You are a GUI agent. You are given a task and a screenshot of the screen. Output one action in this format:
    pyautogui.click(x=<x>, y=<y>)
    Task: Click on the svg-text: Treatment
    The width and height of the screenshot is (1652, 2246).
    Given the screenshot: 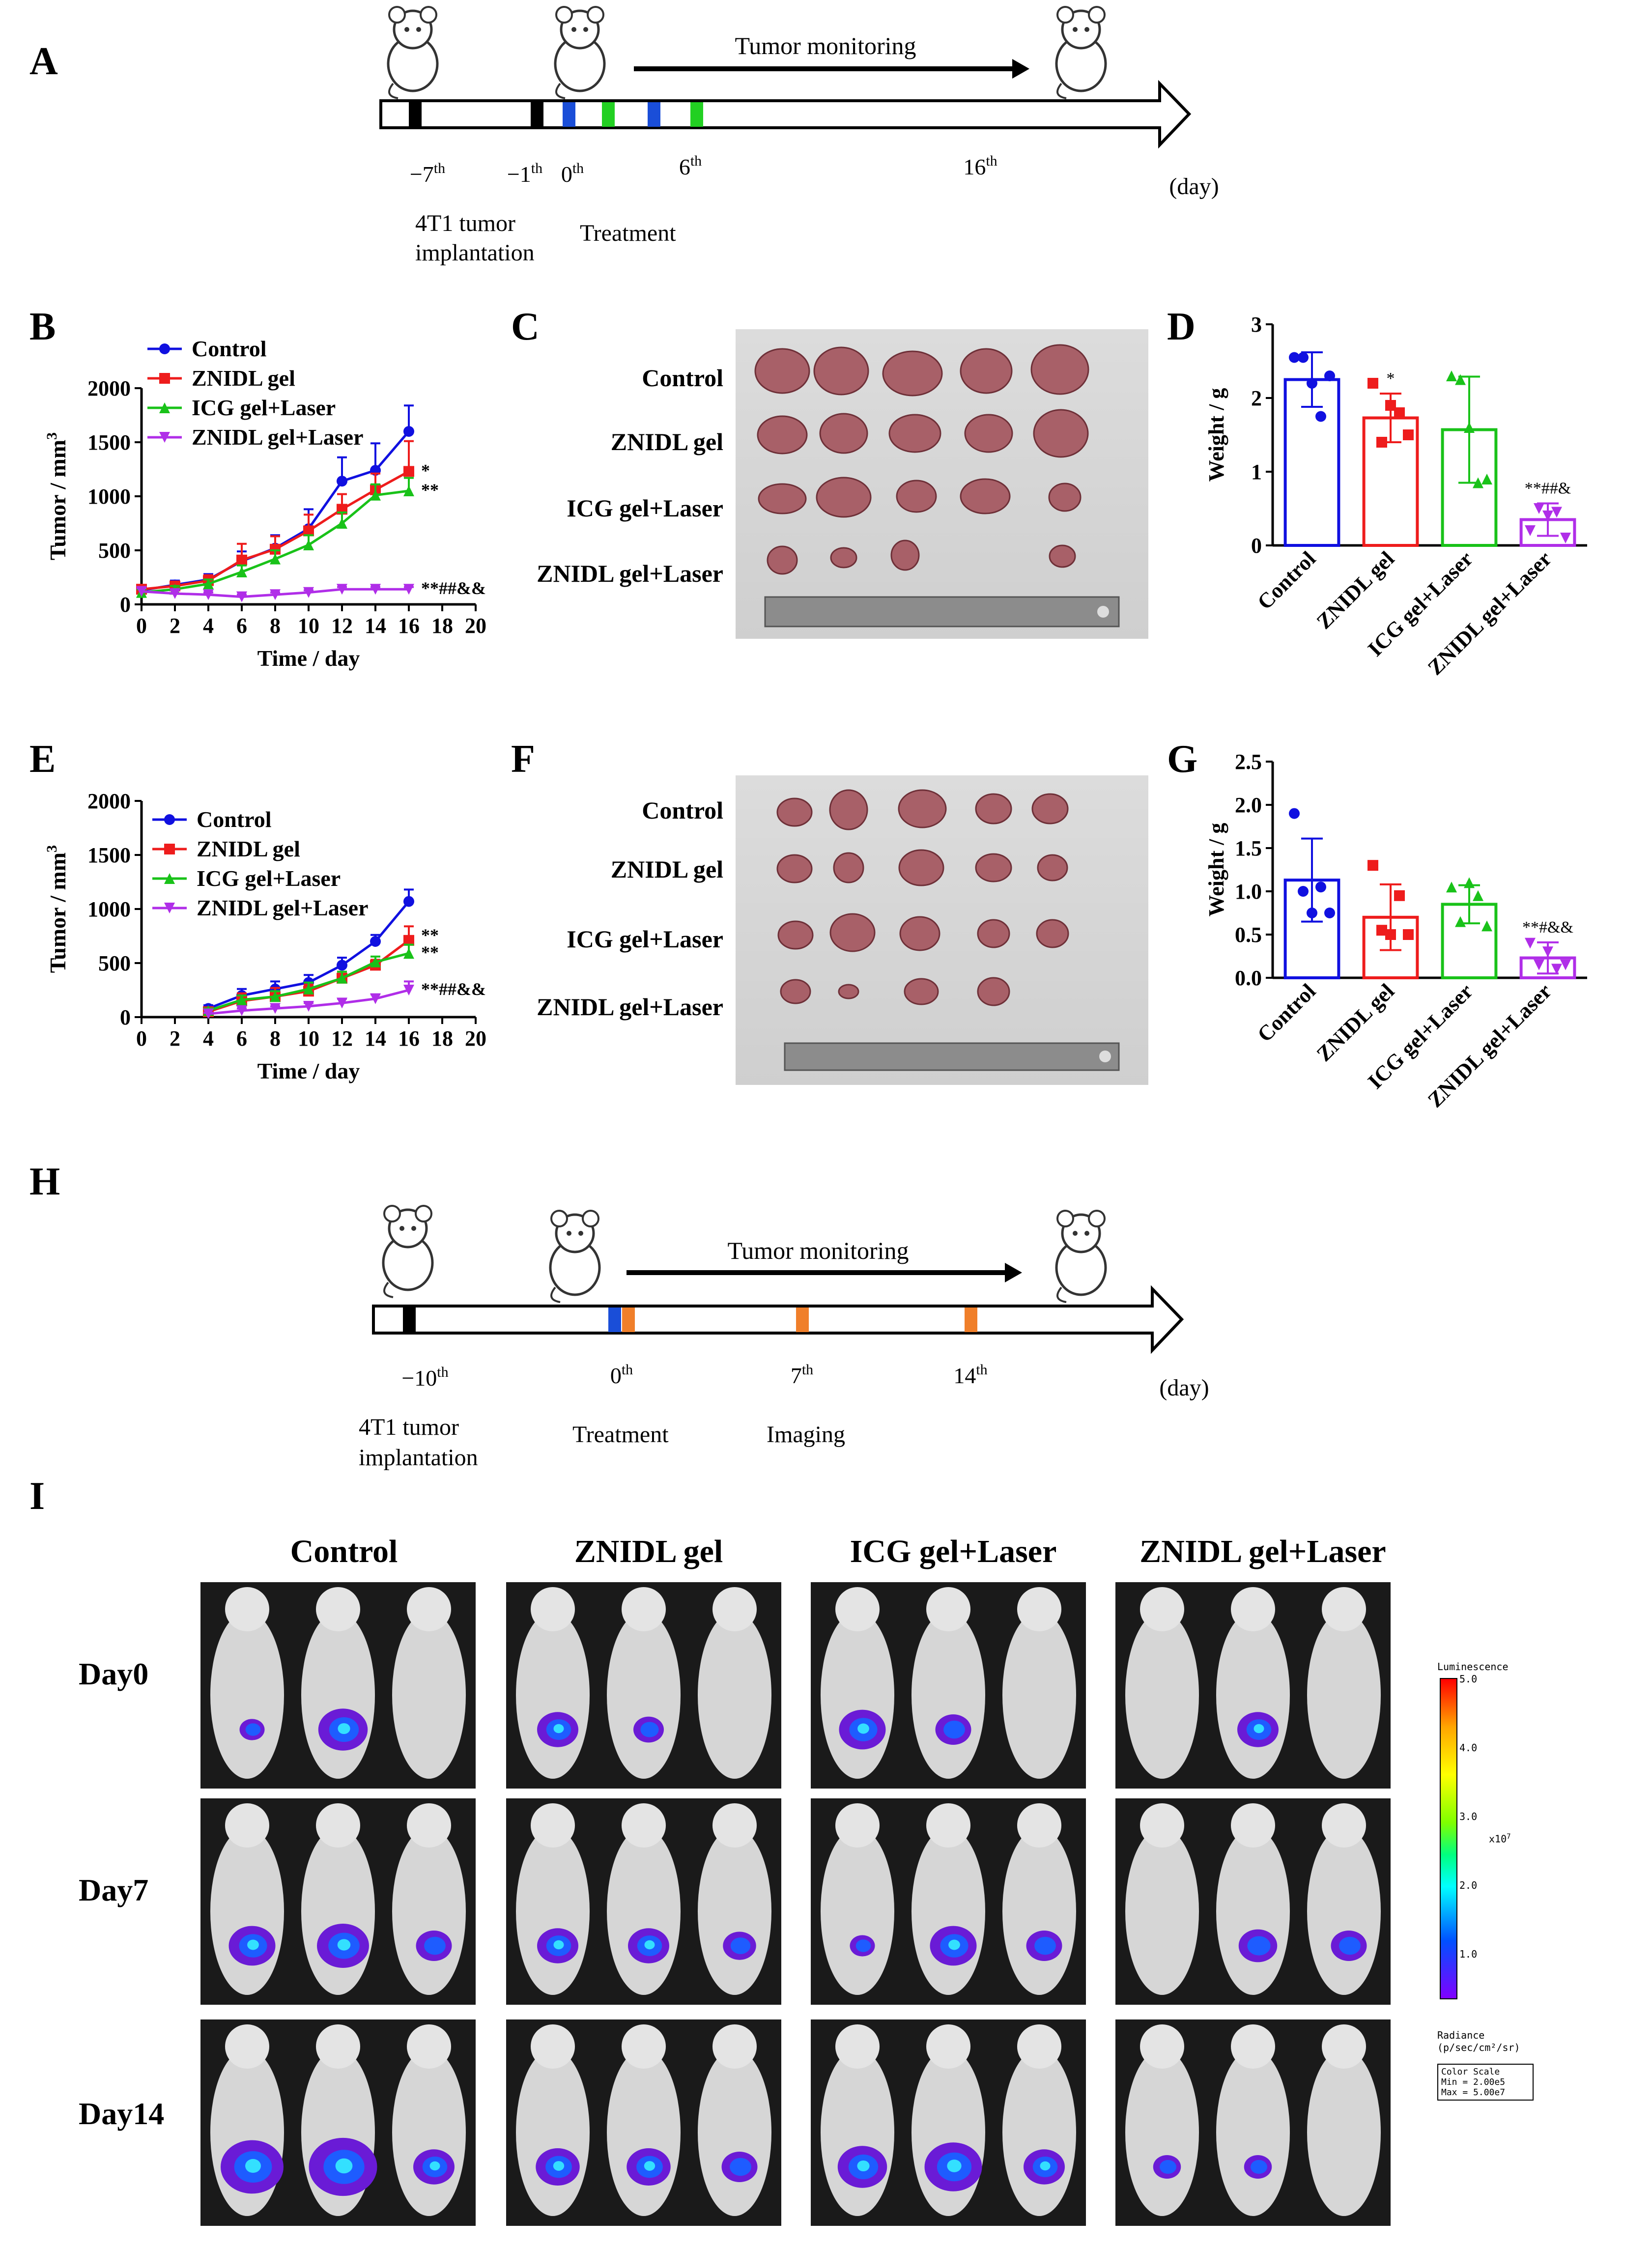 What is the action you would take?
    pyautogui.click(x=620, y=1435)
    